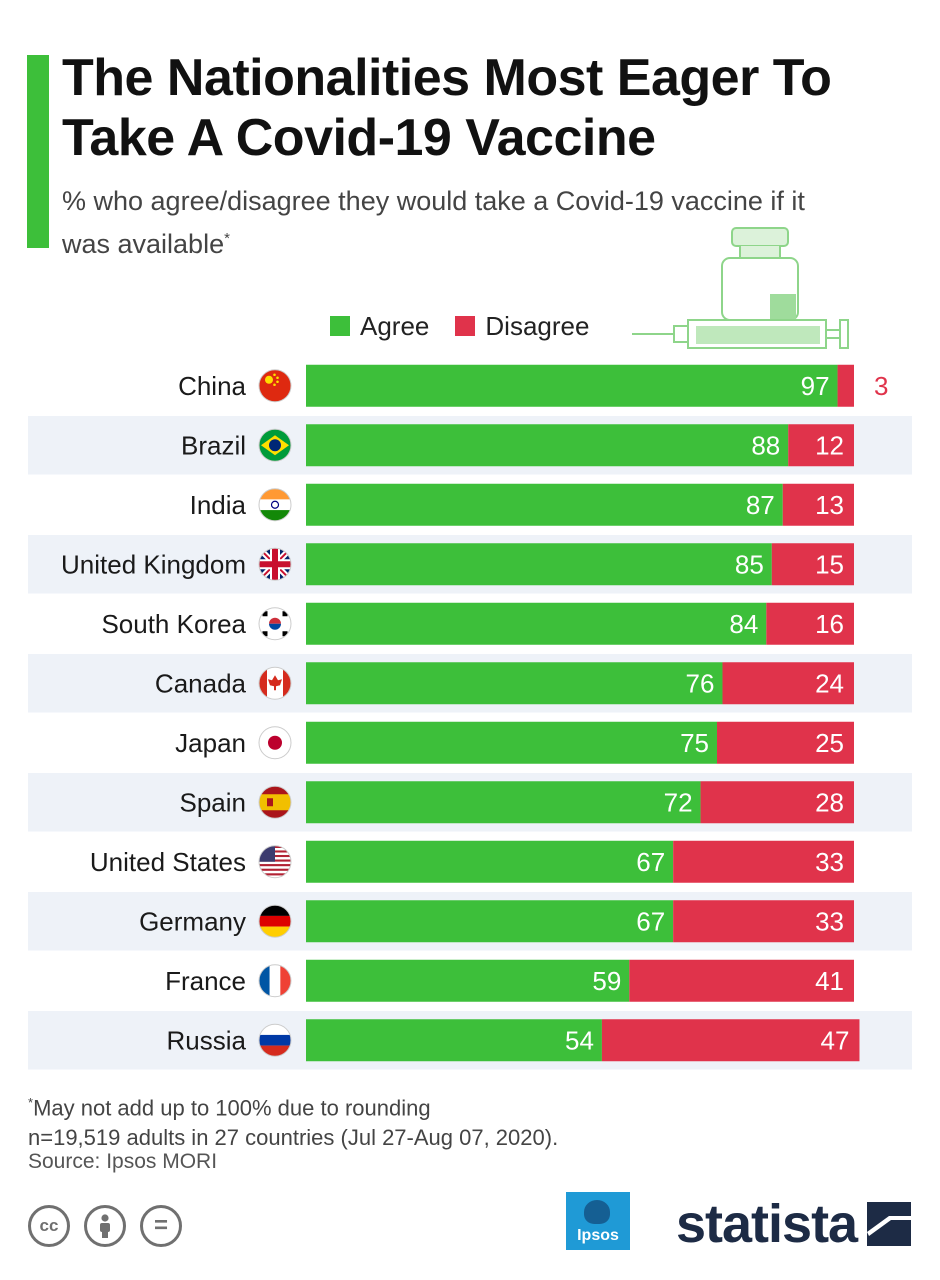 This screenshot has height=1280, width=940. I want to click on data-label-agree: 88, so click(765, 445).